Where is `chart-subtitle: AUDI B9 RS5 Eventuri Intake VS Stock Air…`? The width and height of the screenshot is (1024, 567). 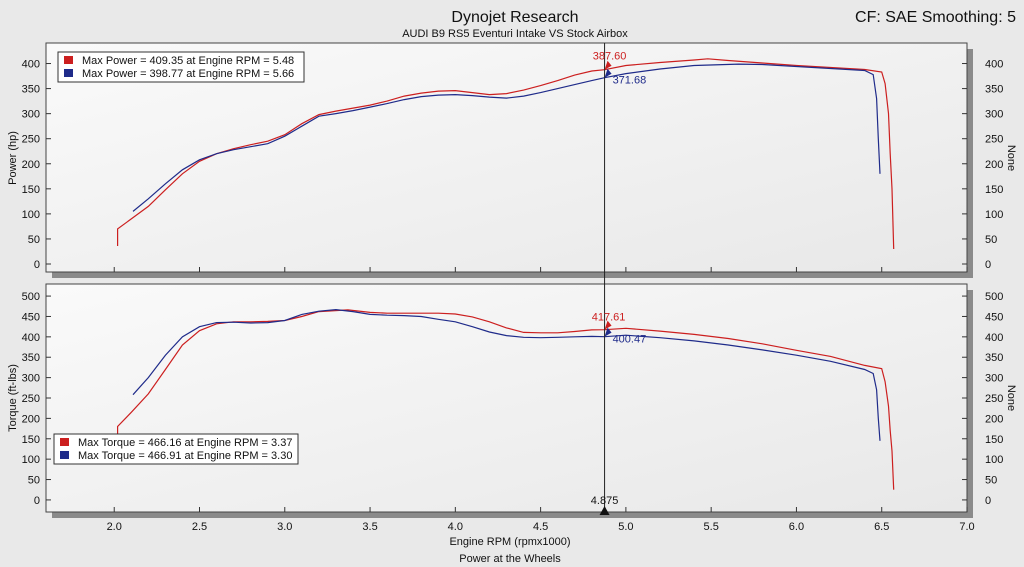
chart-subtitle: AUDI B9 RS5 Eventuri Intake VS Stock Air… is located at coordinates (515, 34).